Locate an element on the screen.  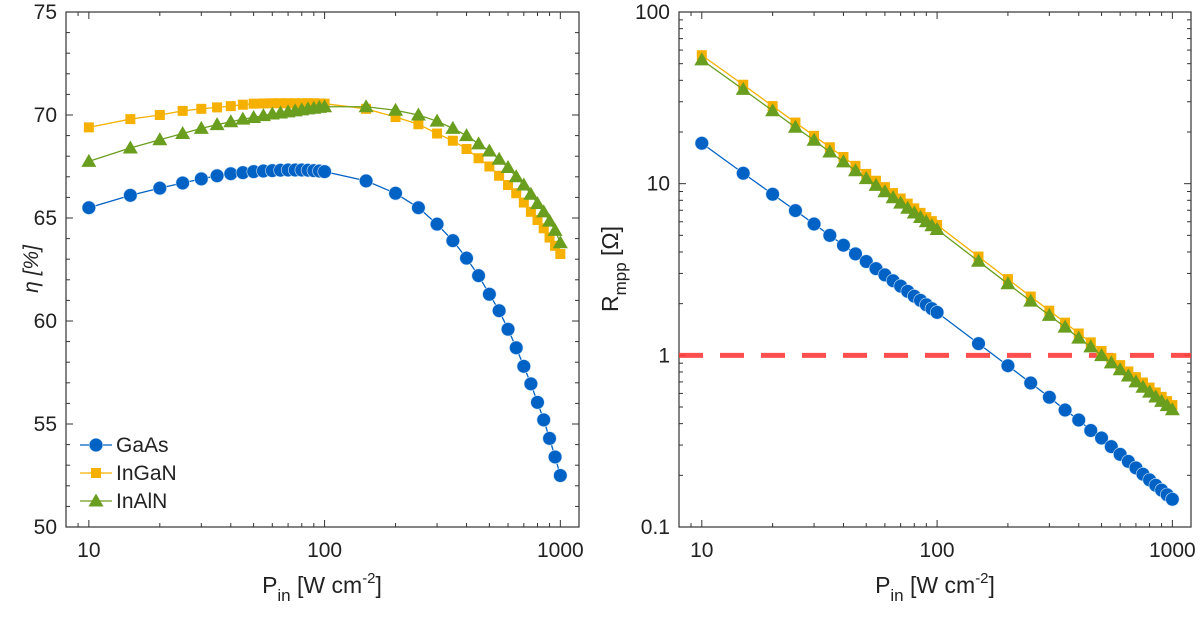
left-xlabel: Pin [W cm-2] is located at coordinates (322, 587).